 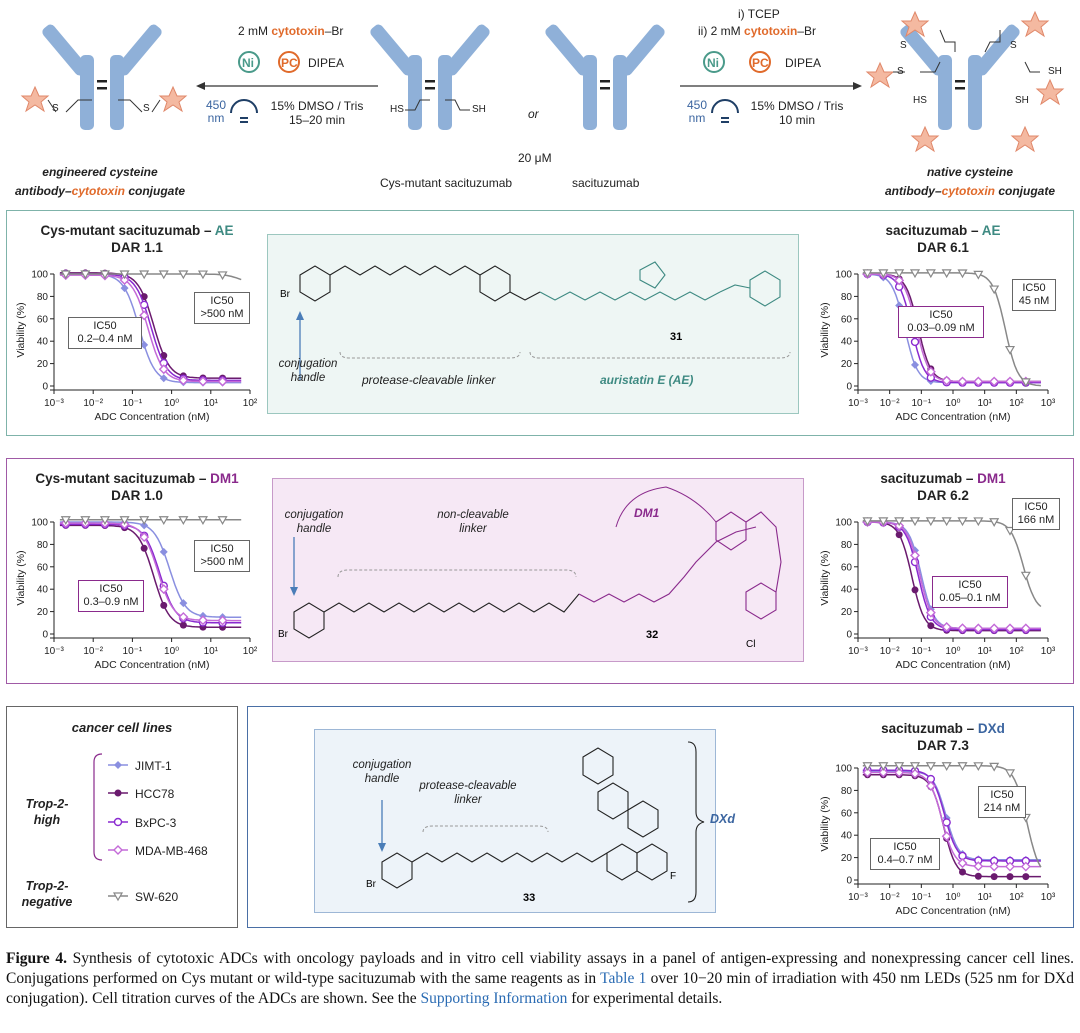 I want to click on top-scheme, so click(x=542, y=81).